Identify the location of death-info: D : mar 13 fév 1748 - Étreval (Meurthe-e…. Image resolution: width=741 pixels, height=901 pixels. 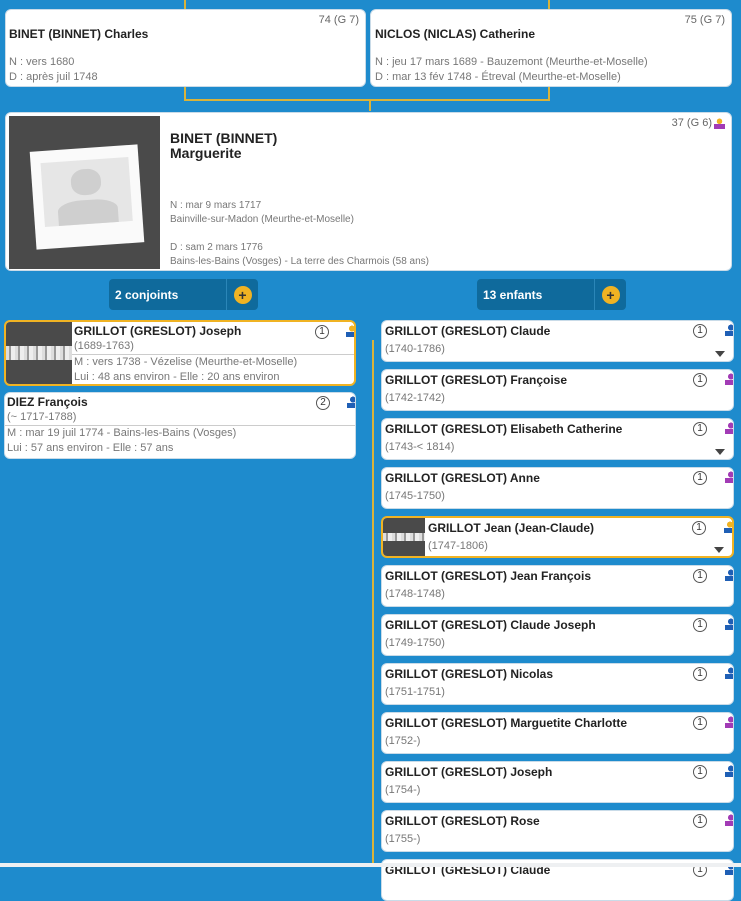
(498, 77).